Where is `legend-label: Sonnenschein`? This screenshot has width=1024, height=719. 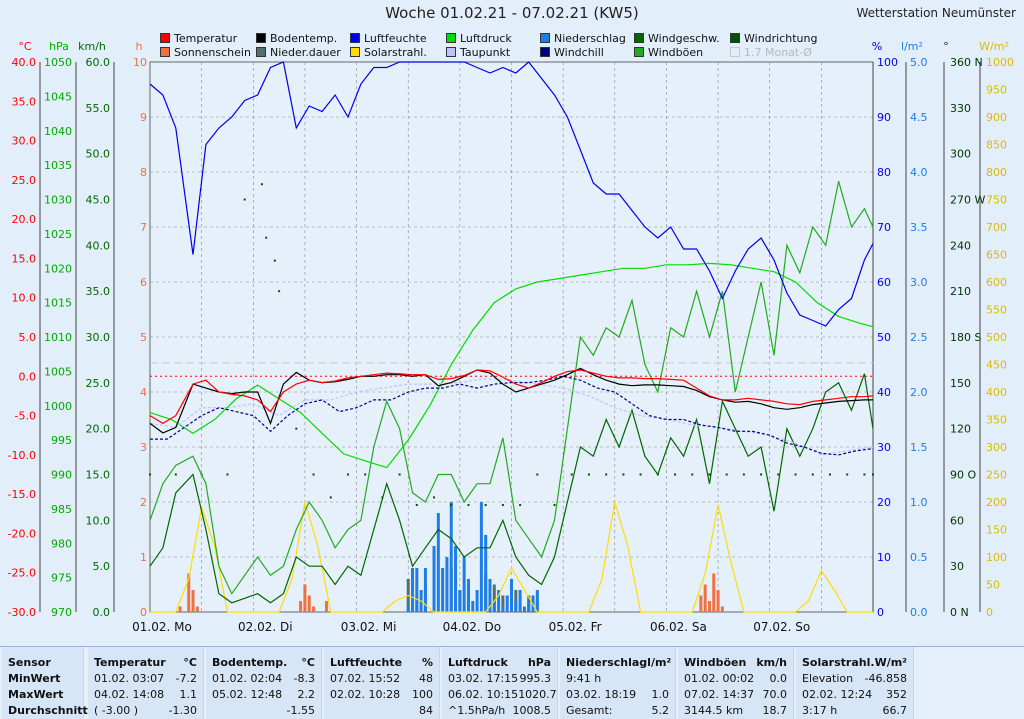 legend-label: Sonnenschein is located at coordinates (212, 52).